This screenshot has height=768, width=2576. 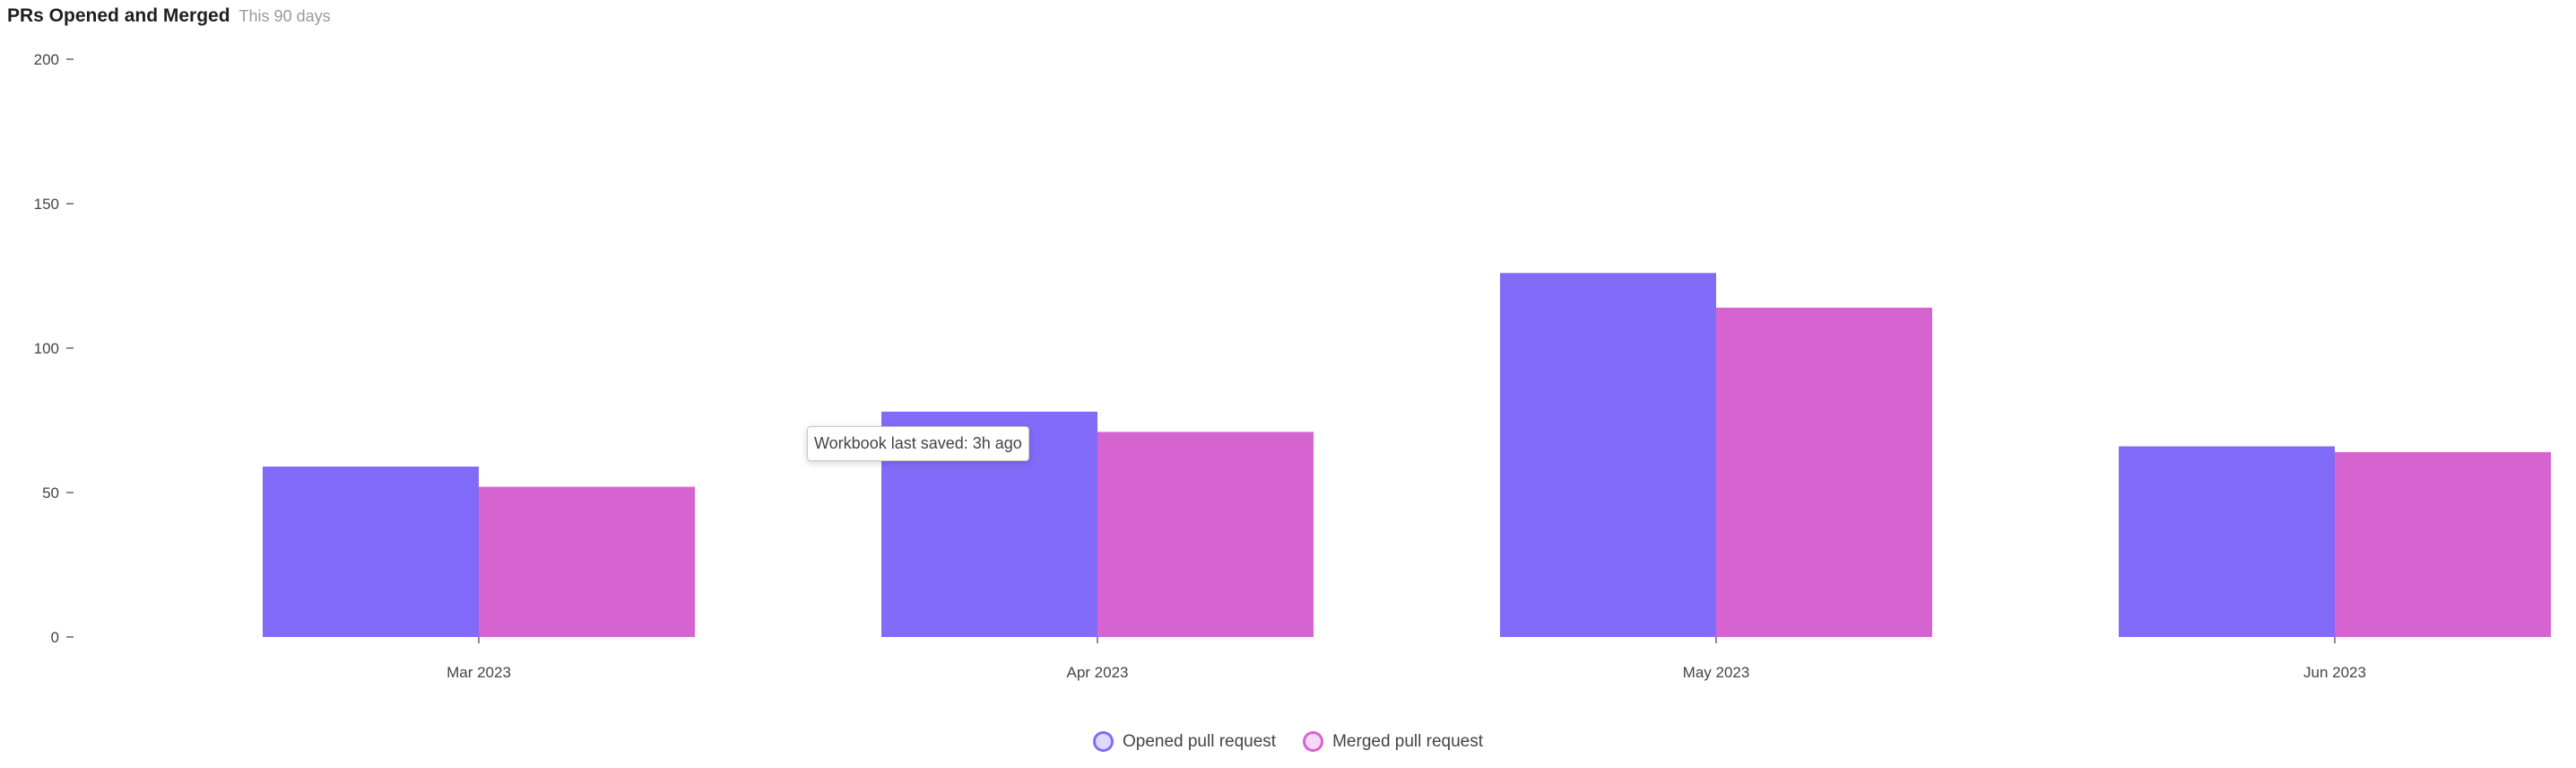 I want to click on bar-merged-mar-2023, so click(x=587, y=561).